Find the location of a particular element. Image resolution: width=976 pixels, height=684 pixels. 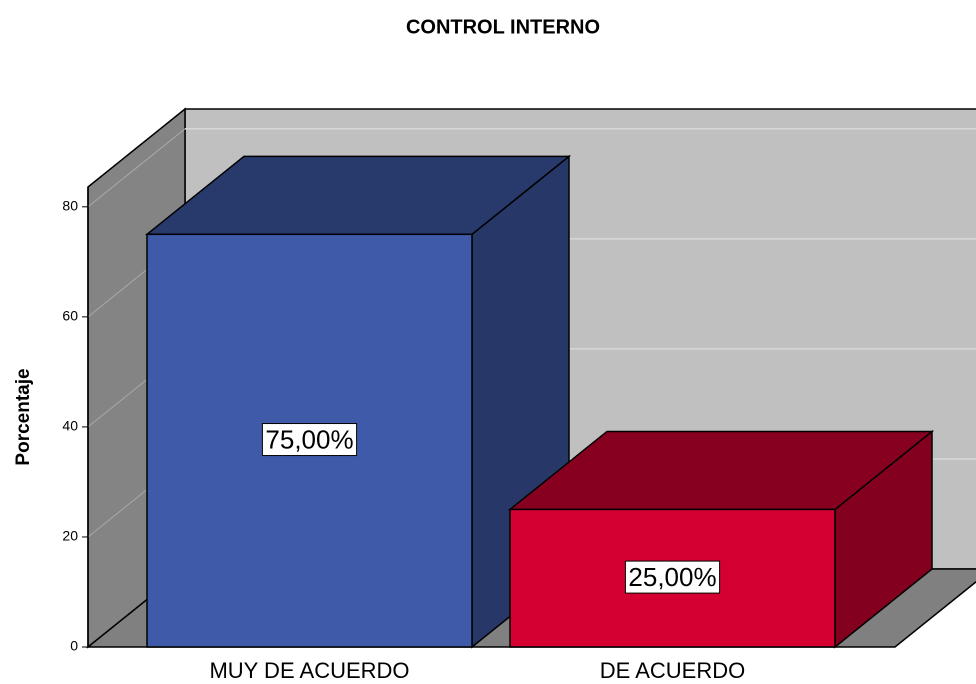

bar is located at coordinates (721, 539).